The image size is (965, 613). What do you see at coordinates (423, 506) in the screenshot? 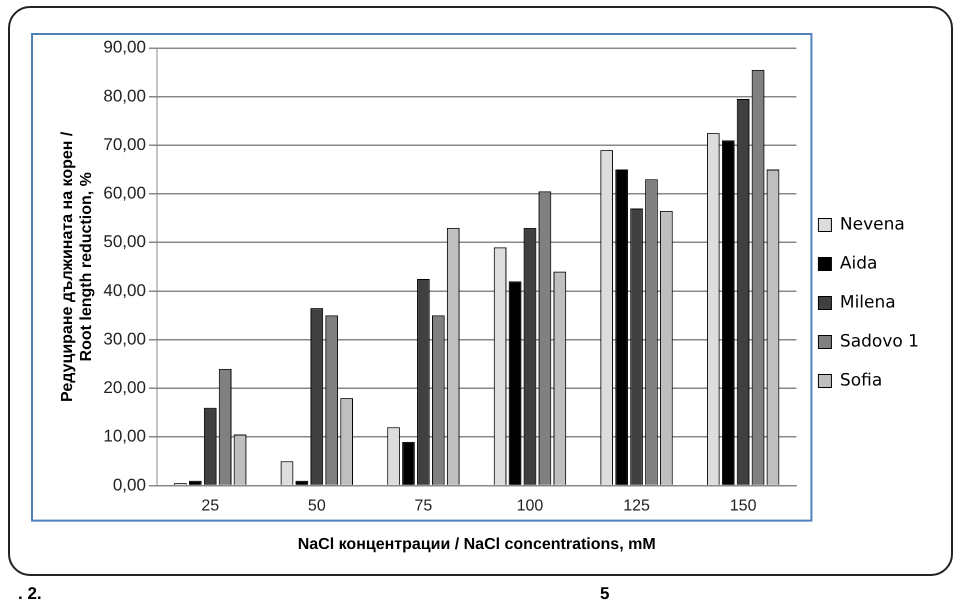
I see `x-tick-label: 75` at bounding box center [423, 506].